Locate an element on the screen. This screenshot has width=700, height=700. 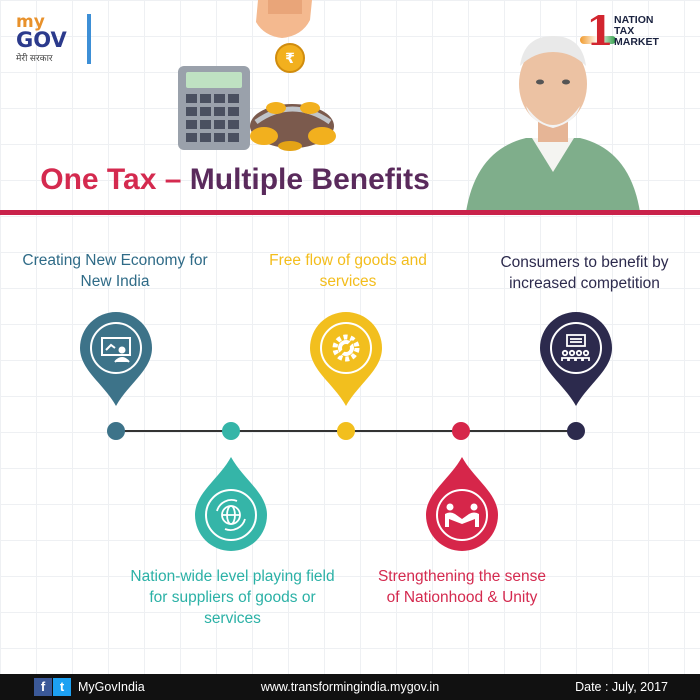
benefit-label-free-flow: Free flow of goods and services is located at coordinates (348, 271).